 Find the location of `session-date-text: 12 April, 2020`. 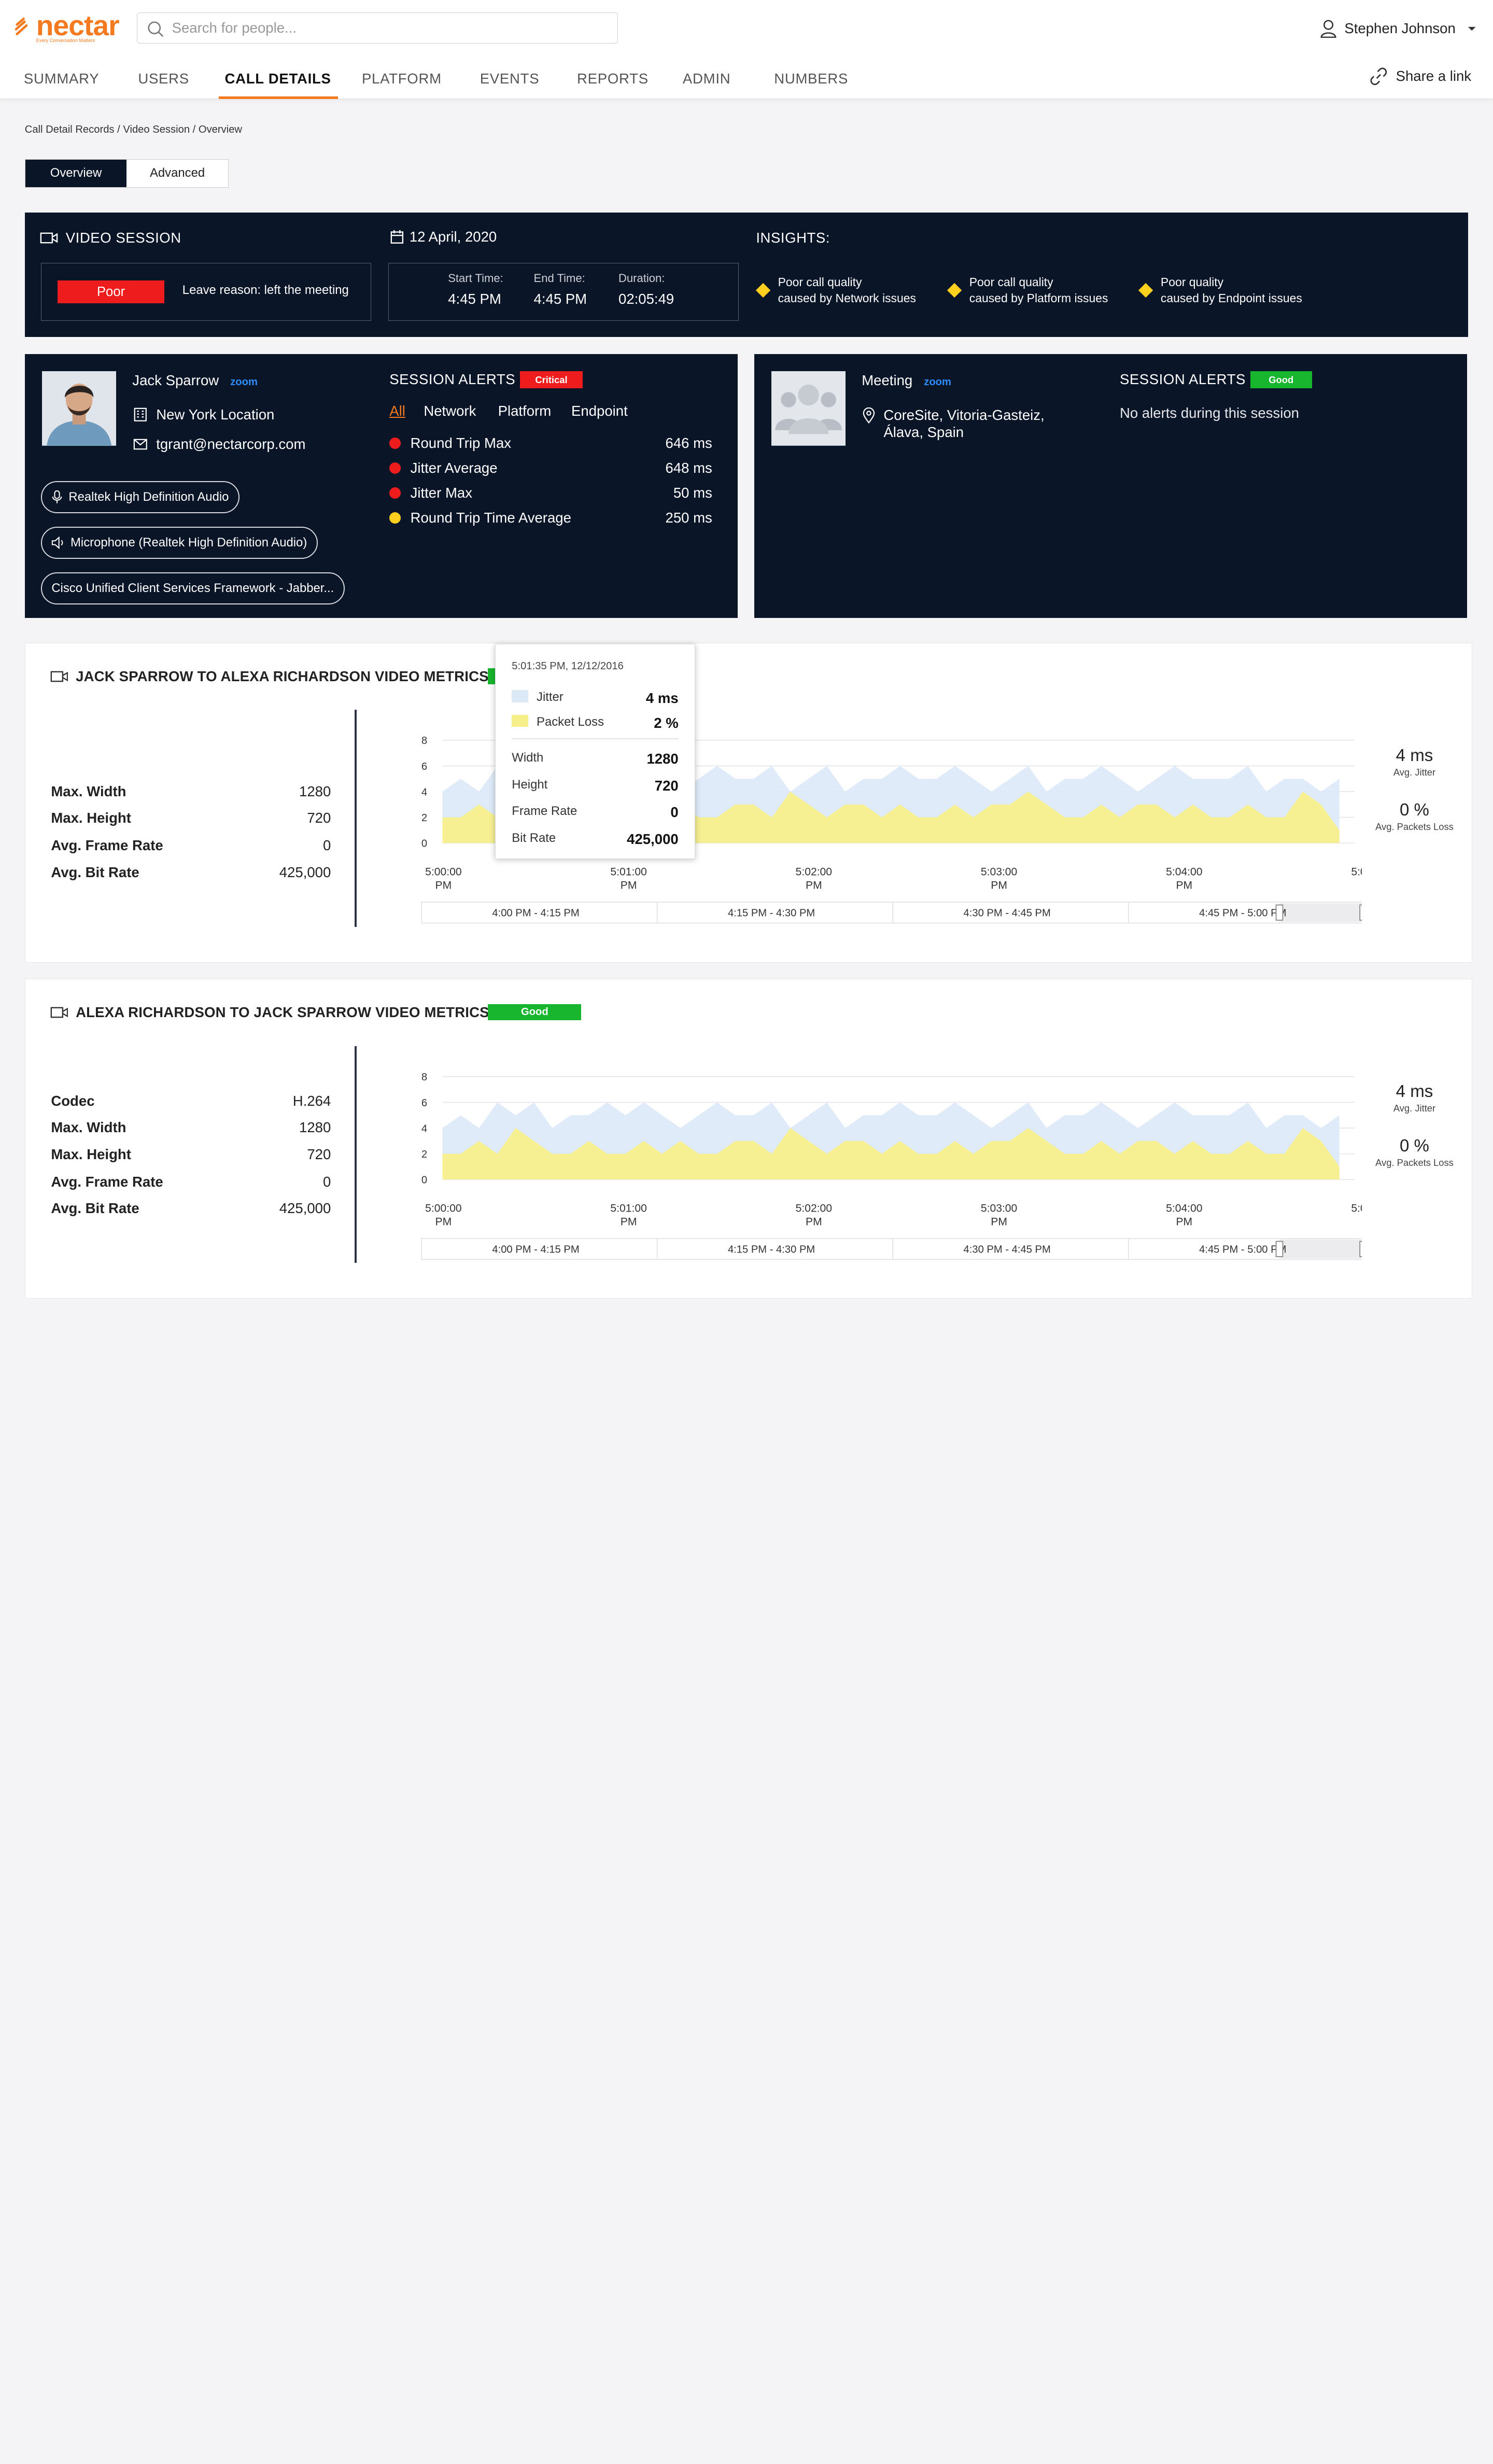

session-date-text: 12 April, 2020 is located at coordinates (453, 237).